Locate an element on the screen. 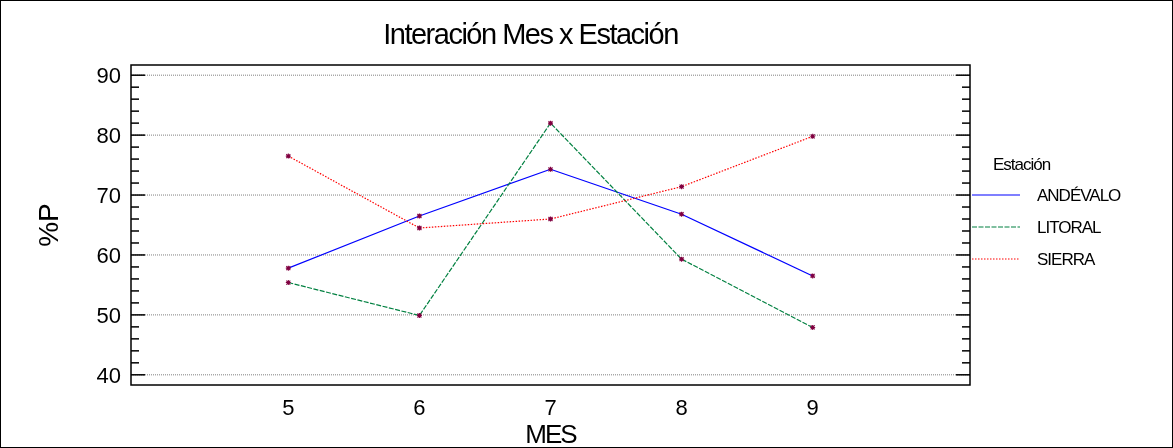 The image size is (1173, 448). y-tick-label: 50 is located at coordinates (108, 315).